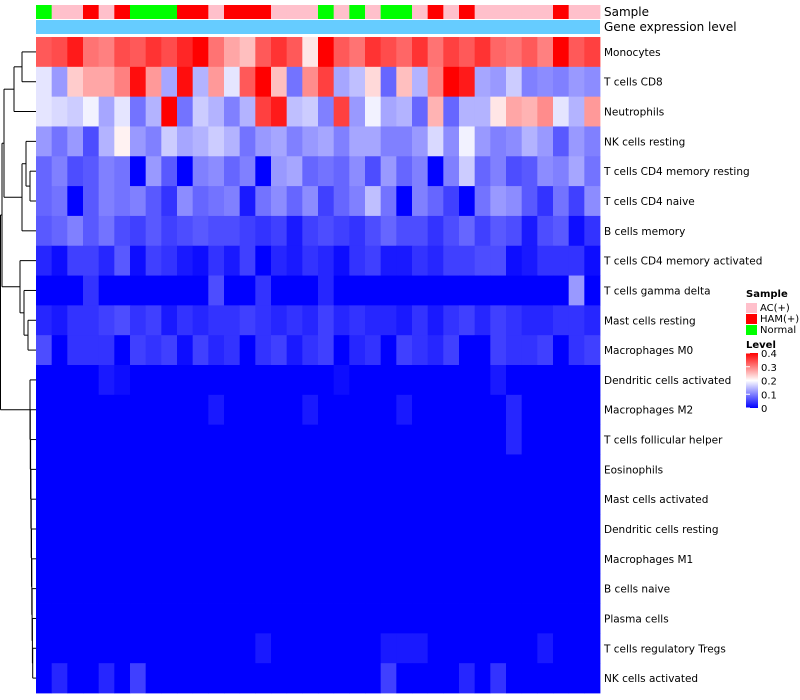 The height and width of the screenshot is (700, 800). I want to click on gene-expression-level-bar, so click(318, 27).